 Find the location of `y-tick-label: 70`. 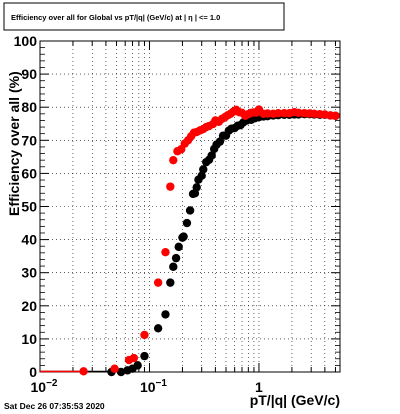

y-tick-label: 70 is located at coordinates (29, 140).